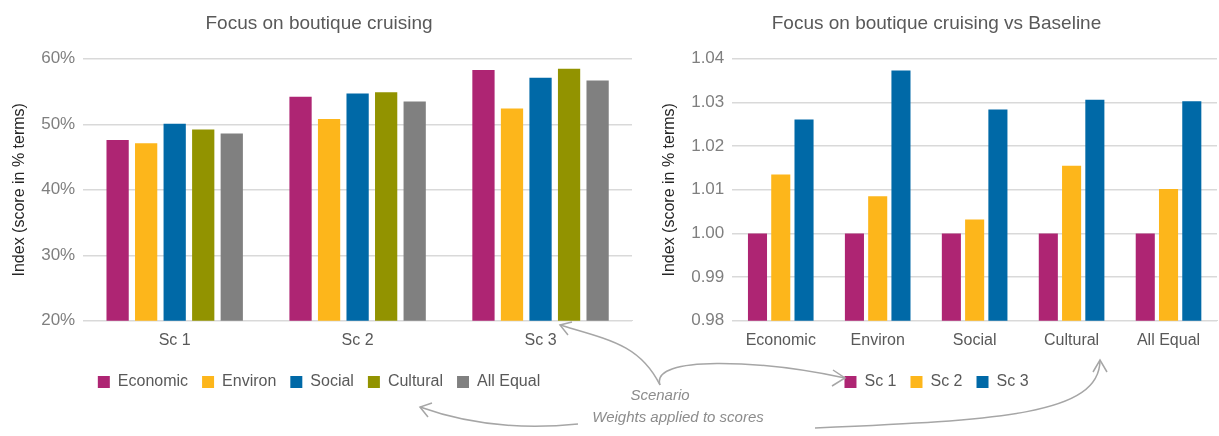  Describe the element at coordinates (708, 102) in the screenshot. I see `y-tick-label: 1.03` at that location.